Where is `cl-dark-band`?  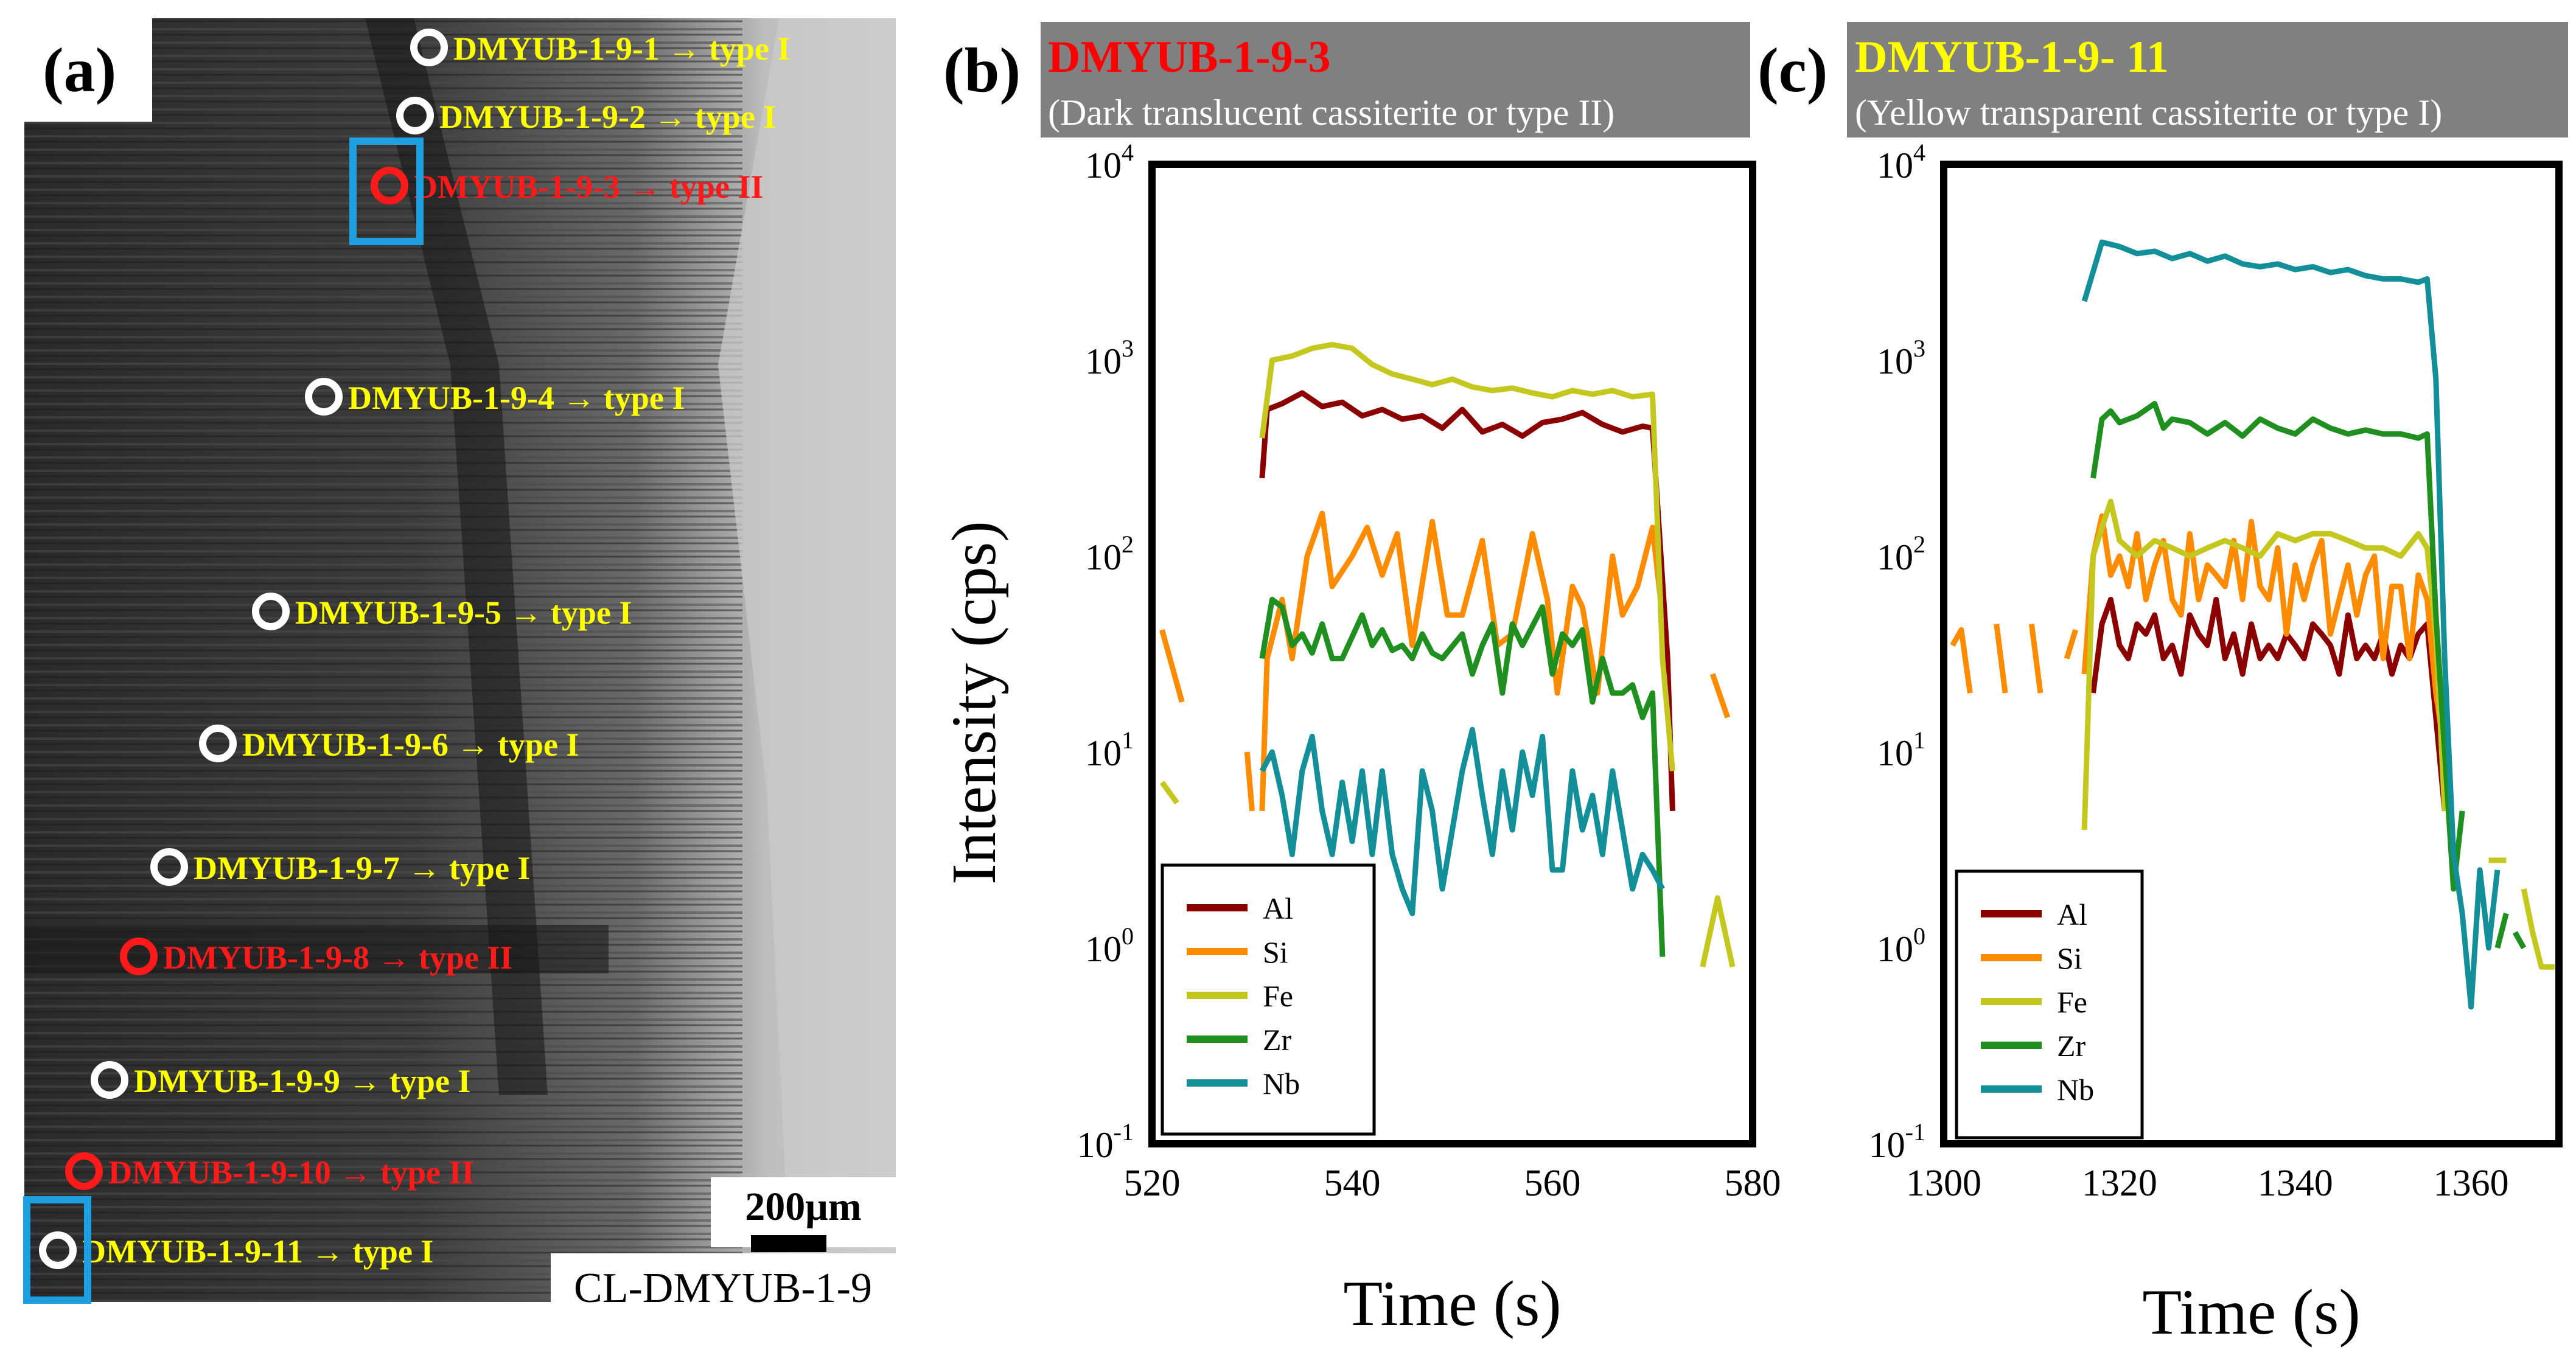 cl-dark-band is located at coordinates (316, 949).